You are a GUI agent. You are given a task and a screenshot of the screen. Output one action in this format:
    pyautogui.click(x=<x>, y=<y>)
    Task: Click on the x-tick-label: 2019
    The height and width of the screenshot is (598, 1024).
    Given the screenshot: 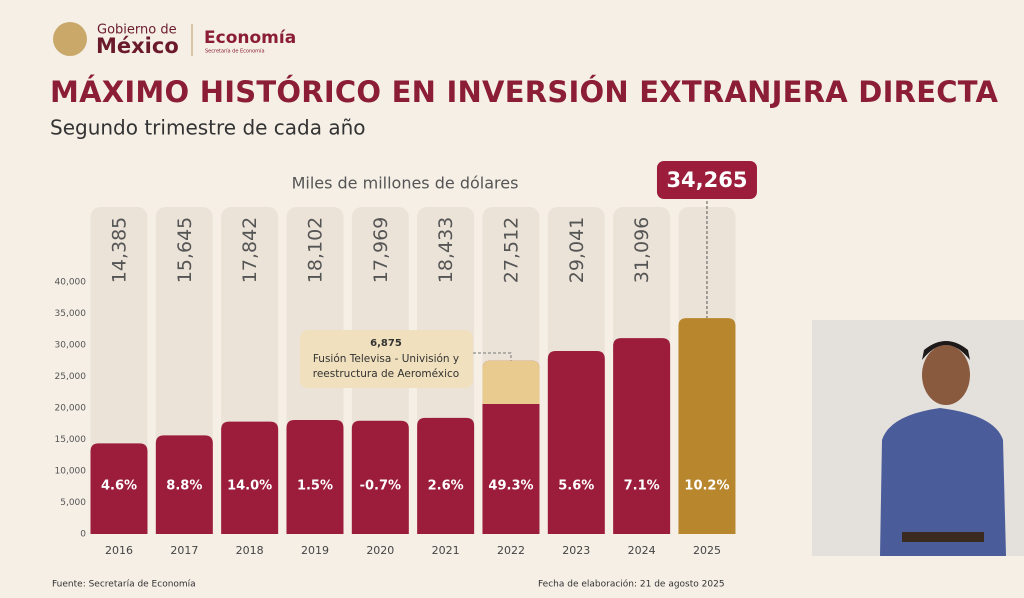 What is the action you would take?
    pyautogui.click(x=315, y=550)
    